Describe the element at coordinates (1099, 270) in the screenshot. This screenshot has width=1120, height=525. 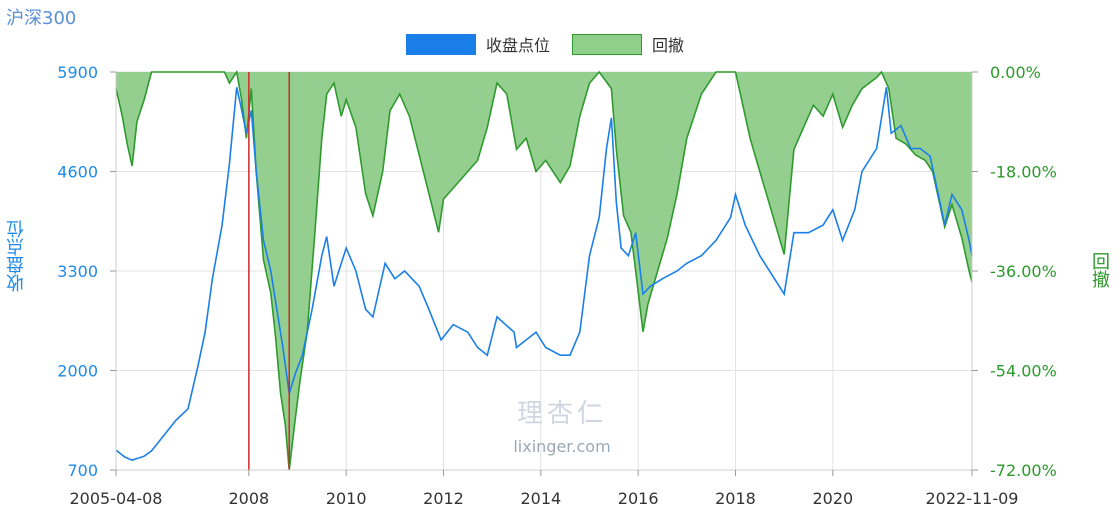
I see `y-axis-right-label: 回撤` at that location.